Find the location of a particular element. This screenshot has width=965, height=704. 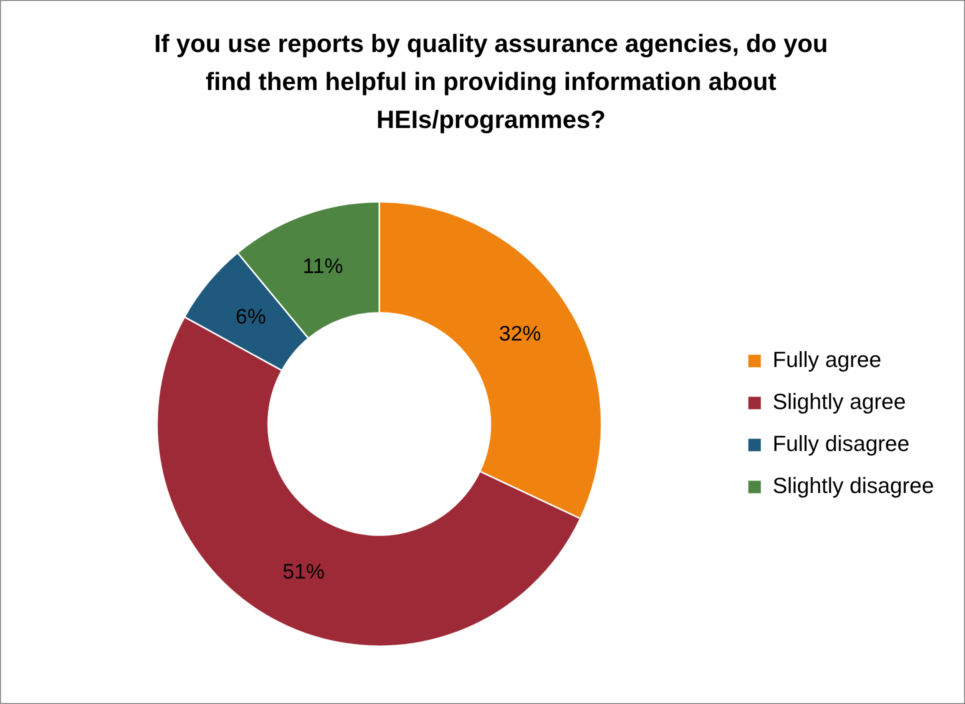

legend-label: Fully agree is located at coordinates (827, 359).